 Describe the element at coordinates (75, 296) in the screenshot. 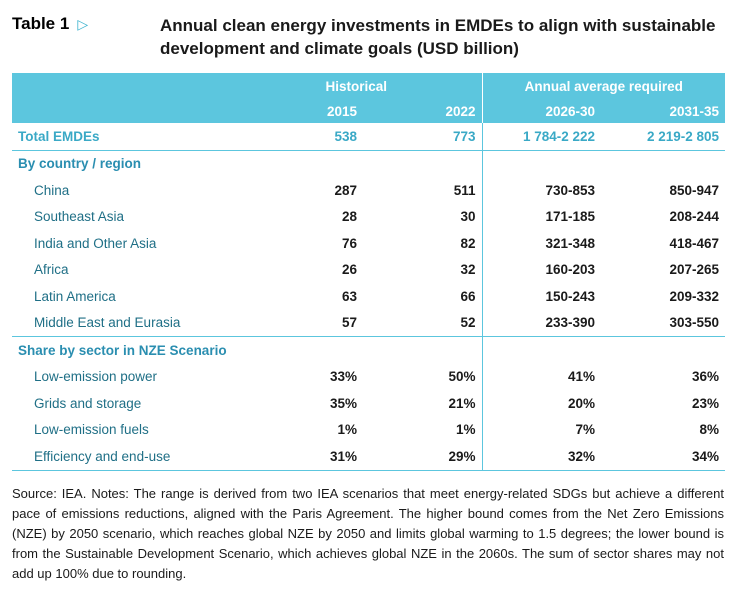

I see `row-label: Latin America` at that location.